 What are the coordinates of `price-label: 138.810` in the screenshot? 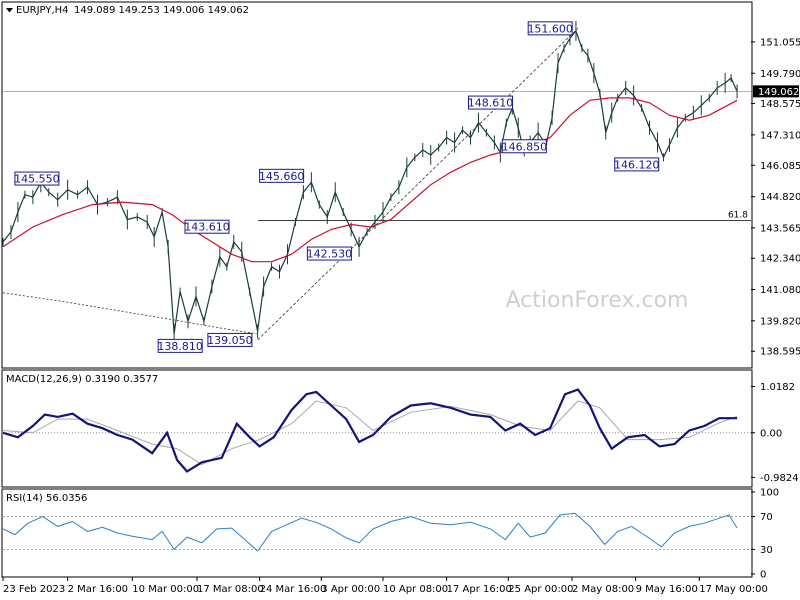 It's located at (180, 345).